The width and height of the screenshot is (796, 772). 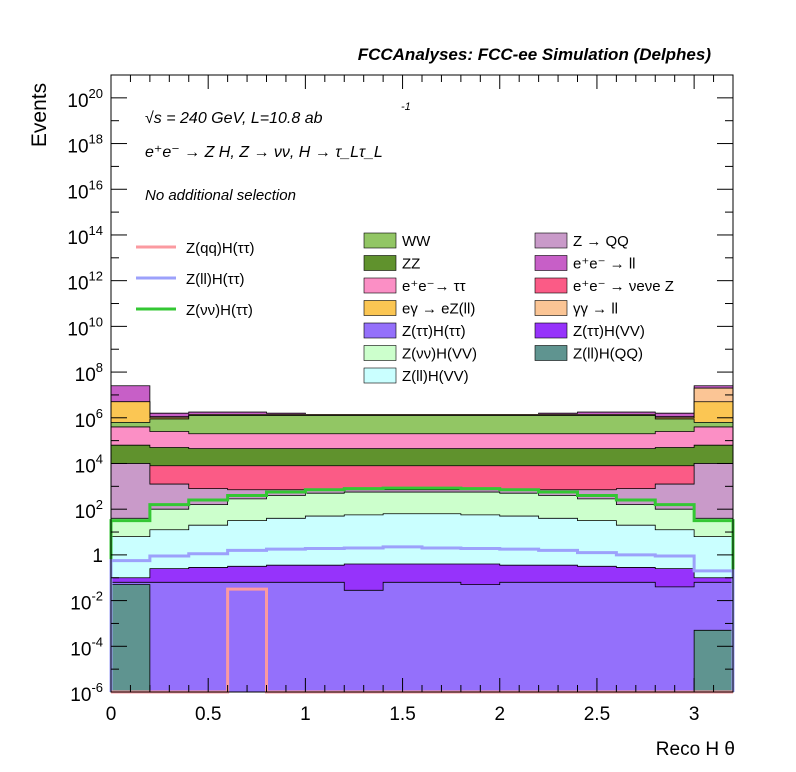 I want to click on legend-entry-e-e-ll: e⁺e⁻ → ll, so click(x=604, y=264).